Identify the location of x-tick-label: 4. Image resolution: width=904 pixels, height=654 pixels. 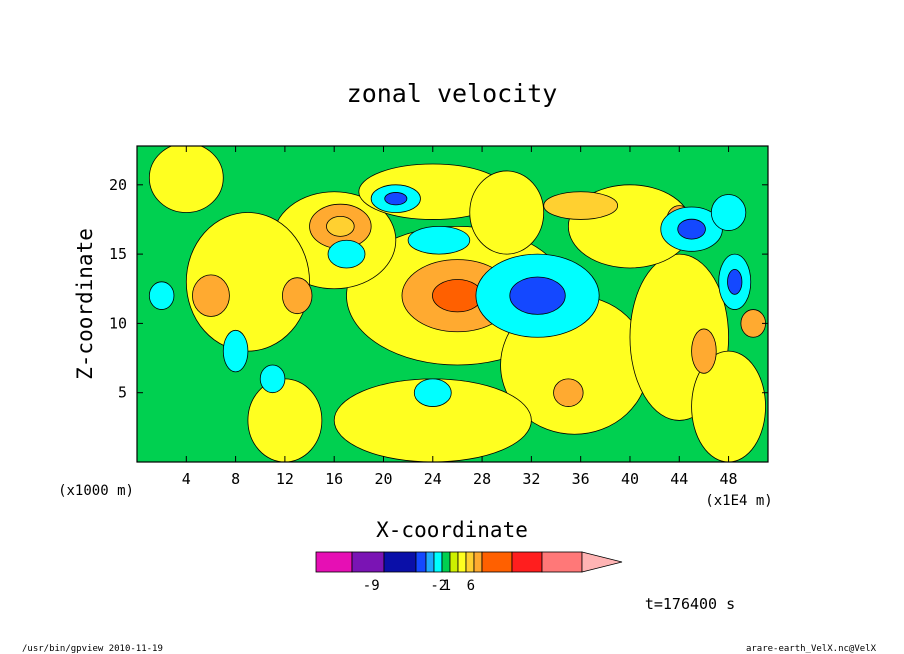
(186, 479).